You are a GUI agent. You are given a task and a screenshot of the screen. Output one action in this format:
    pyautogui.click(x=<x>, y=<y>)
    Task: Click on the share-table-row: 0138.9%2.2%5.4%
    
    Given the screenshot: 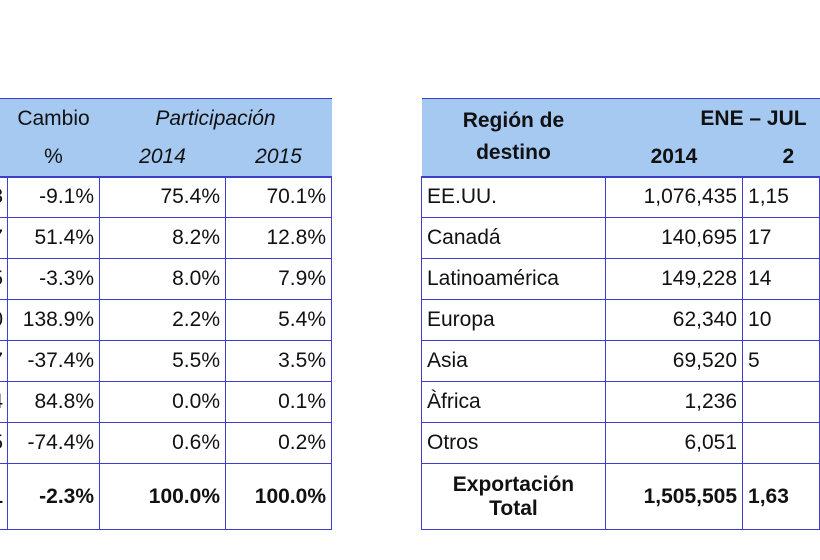 What is the action you would take?
    pyautogui.click(x=166, y=320)
    